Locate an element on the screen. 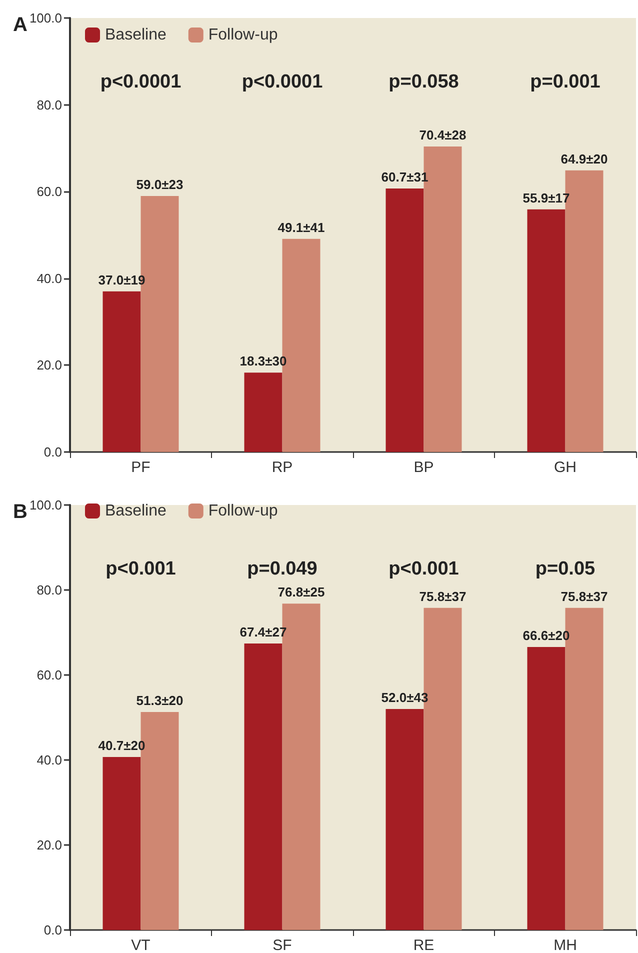 This screenshot has width=638, height=953. data-label: 60.7±31 is located at coordinates (404, 177).